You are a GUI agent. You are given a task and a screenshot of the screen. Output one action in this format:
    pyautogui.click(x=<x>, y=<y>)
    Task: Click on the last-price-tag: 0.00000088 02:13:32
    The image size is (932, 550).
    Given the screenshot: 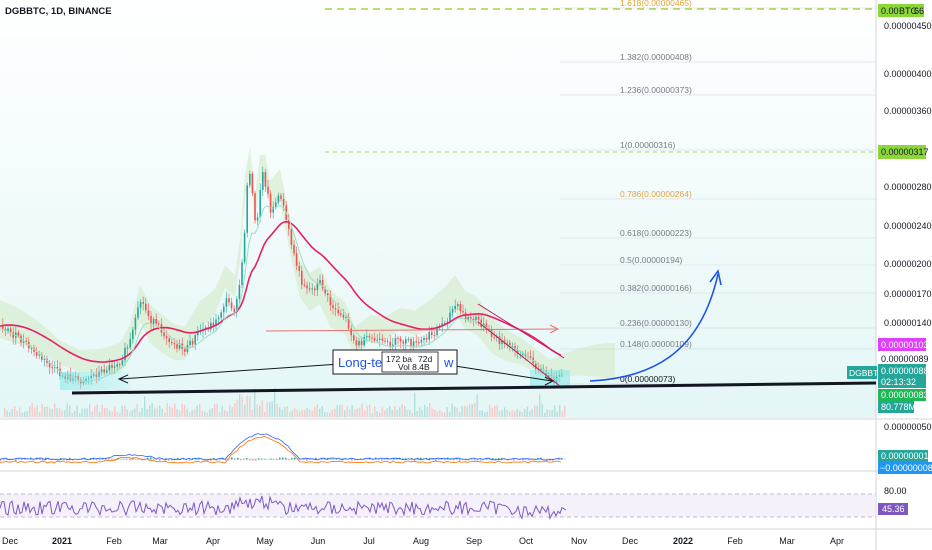 What is the action you would take?
    pyautogui.click(x=903, y=376)
    